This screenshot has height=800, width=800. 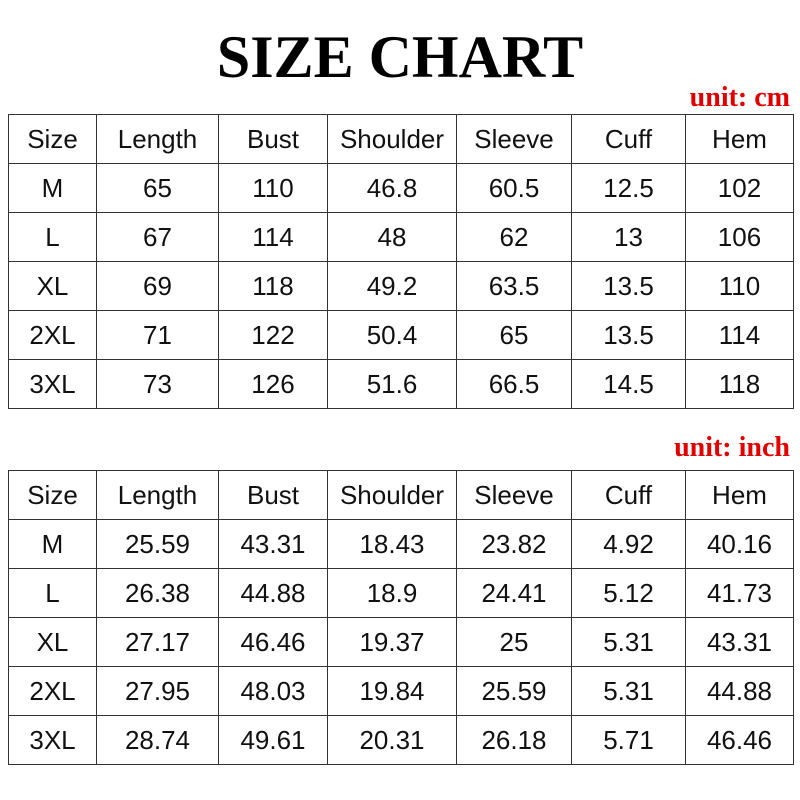 I want to click on table-row: L 26.38 44.88 18.9 24.41 5.12 41.73, so click(x=401, y=593).